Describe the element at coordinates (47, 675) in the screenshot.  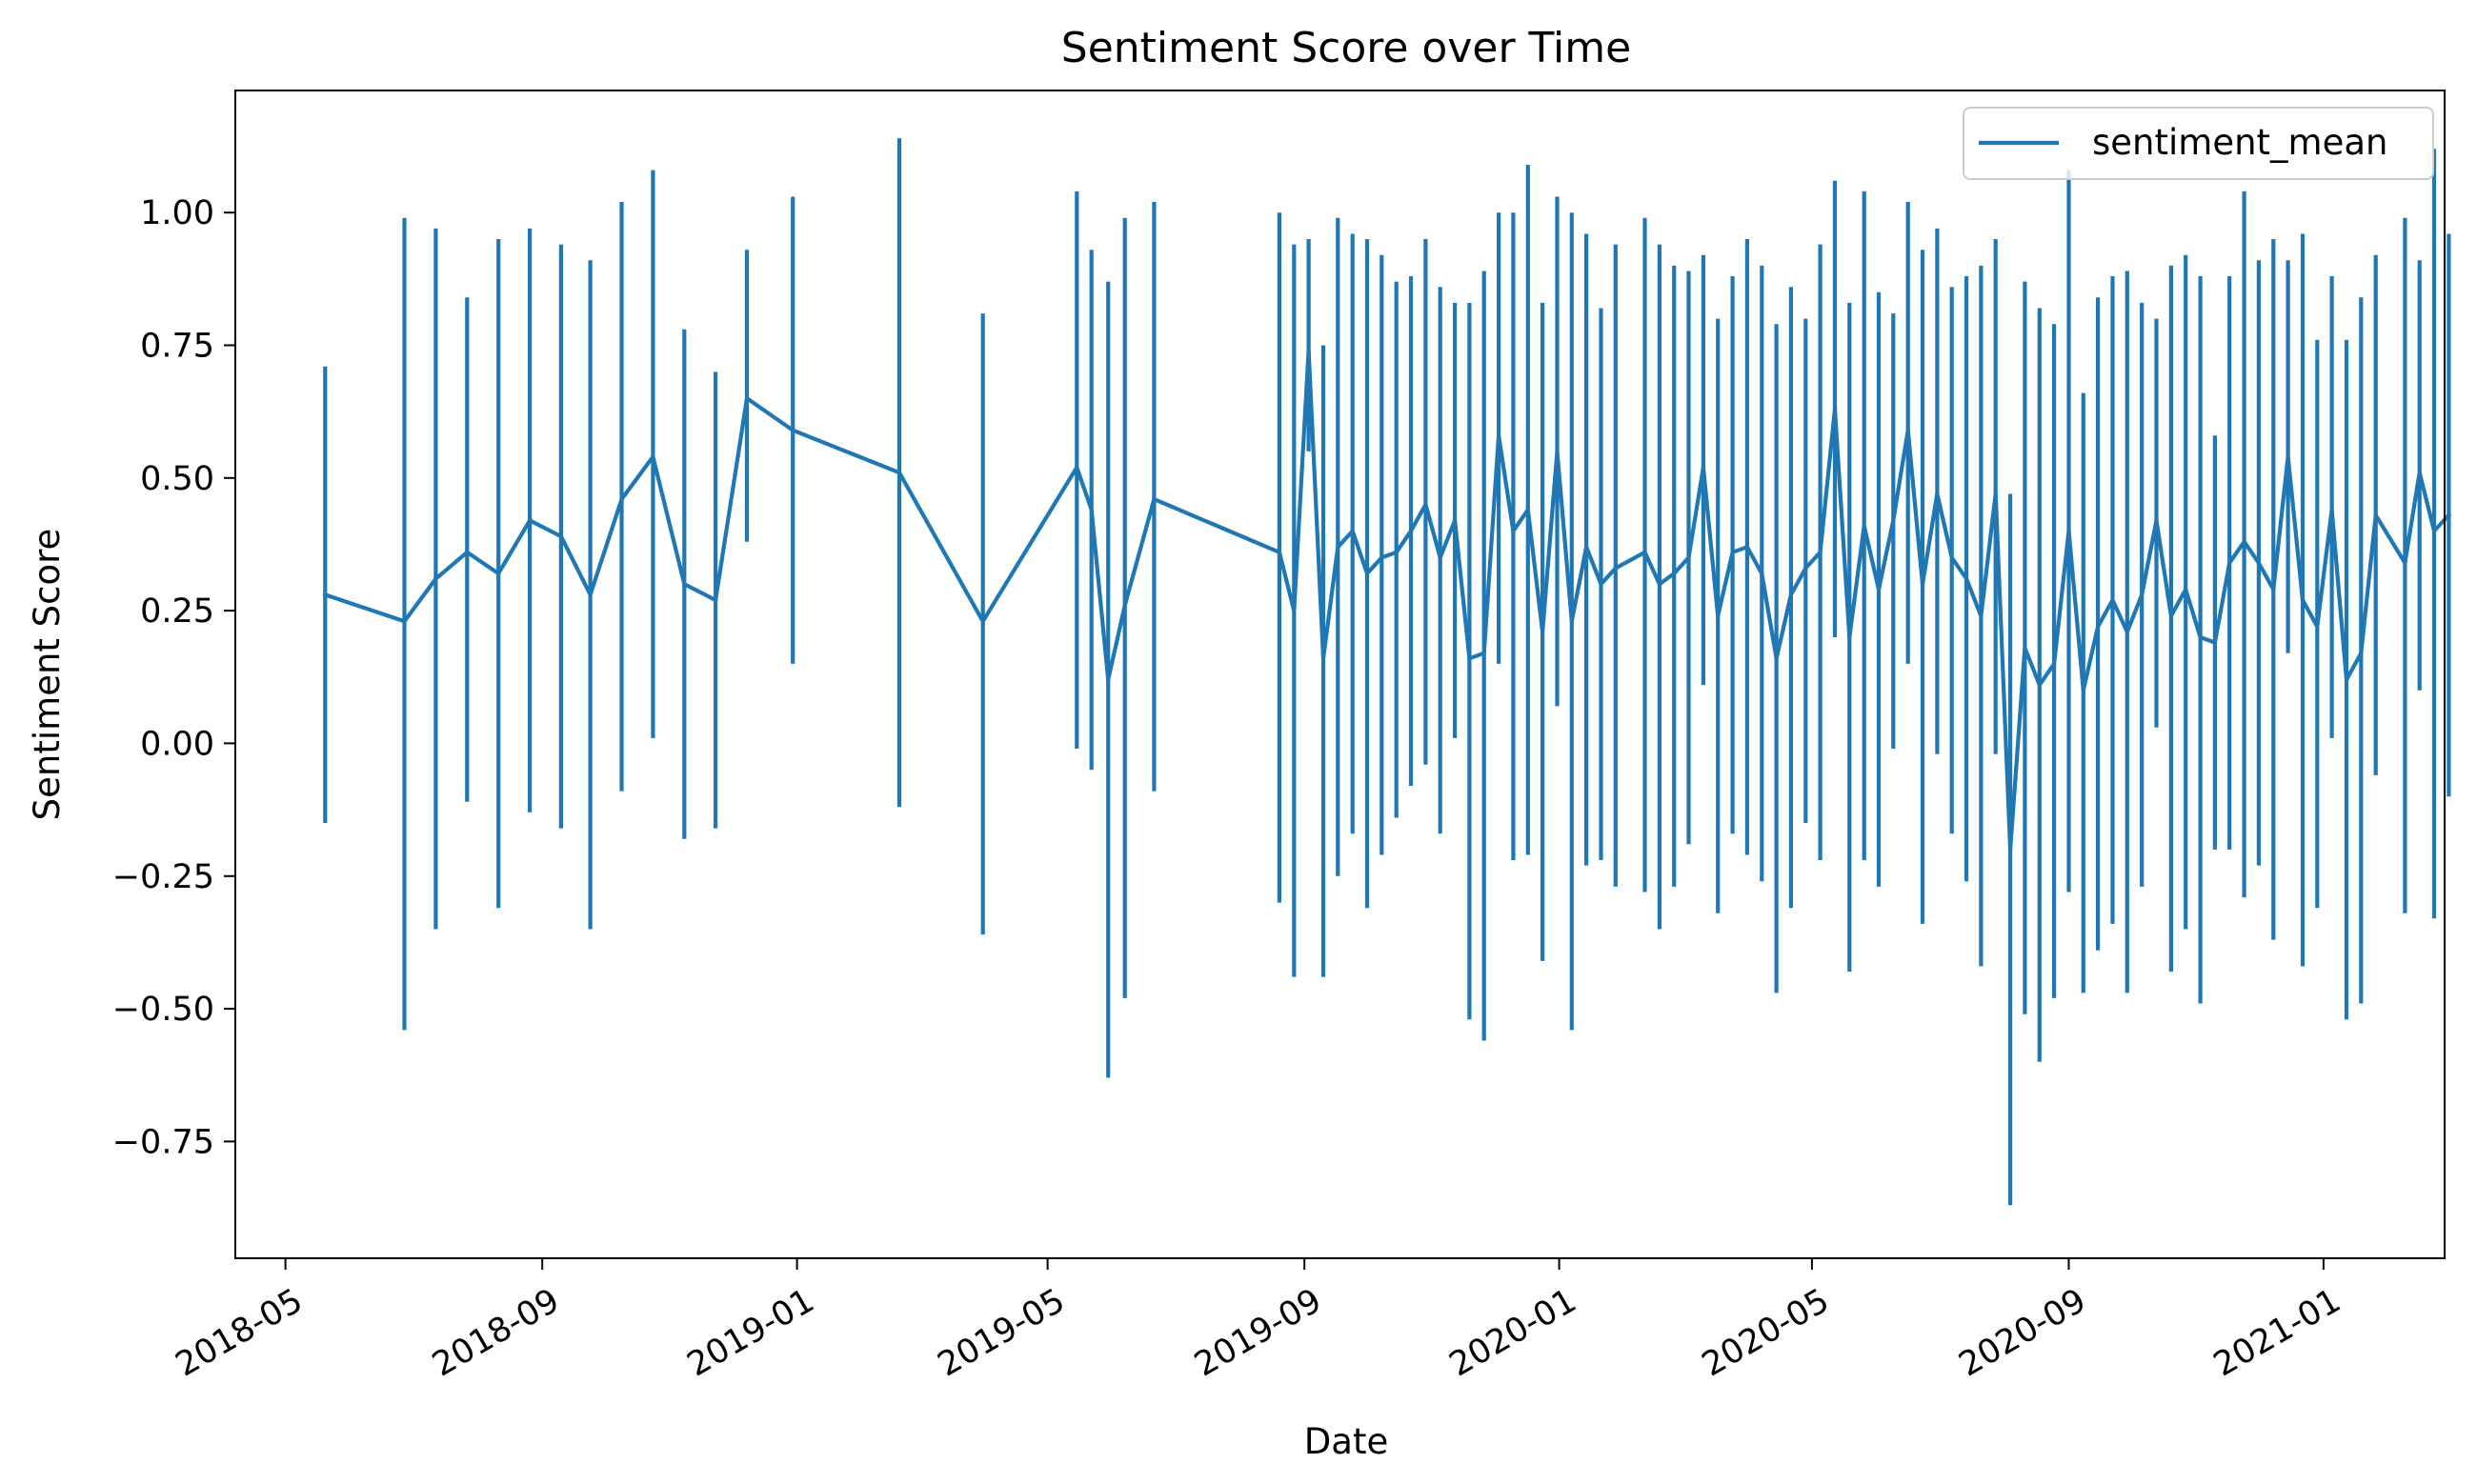
I see `y-axis-label: Sentiment Score` at that location.